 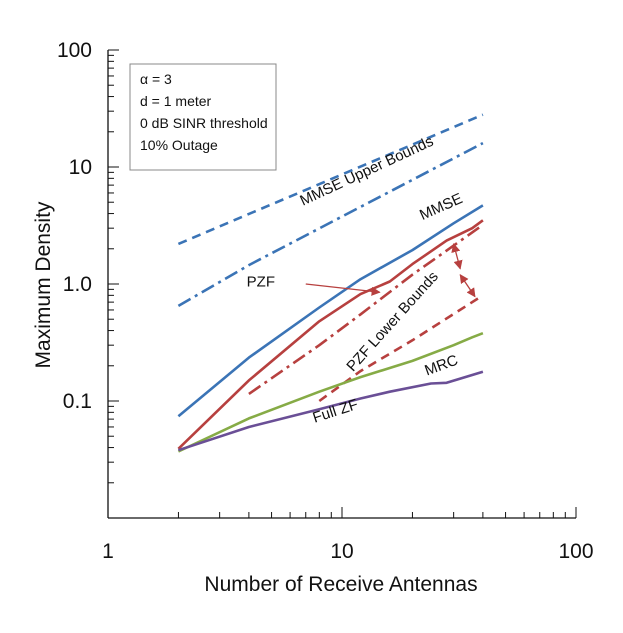 I want to click on annotation-pzf: PZF, so click(x=261, y=282).